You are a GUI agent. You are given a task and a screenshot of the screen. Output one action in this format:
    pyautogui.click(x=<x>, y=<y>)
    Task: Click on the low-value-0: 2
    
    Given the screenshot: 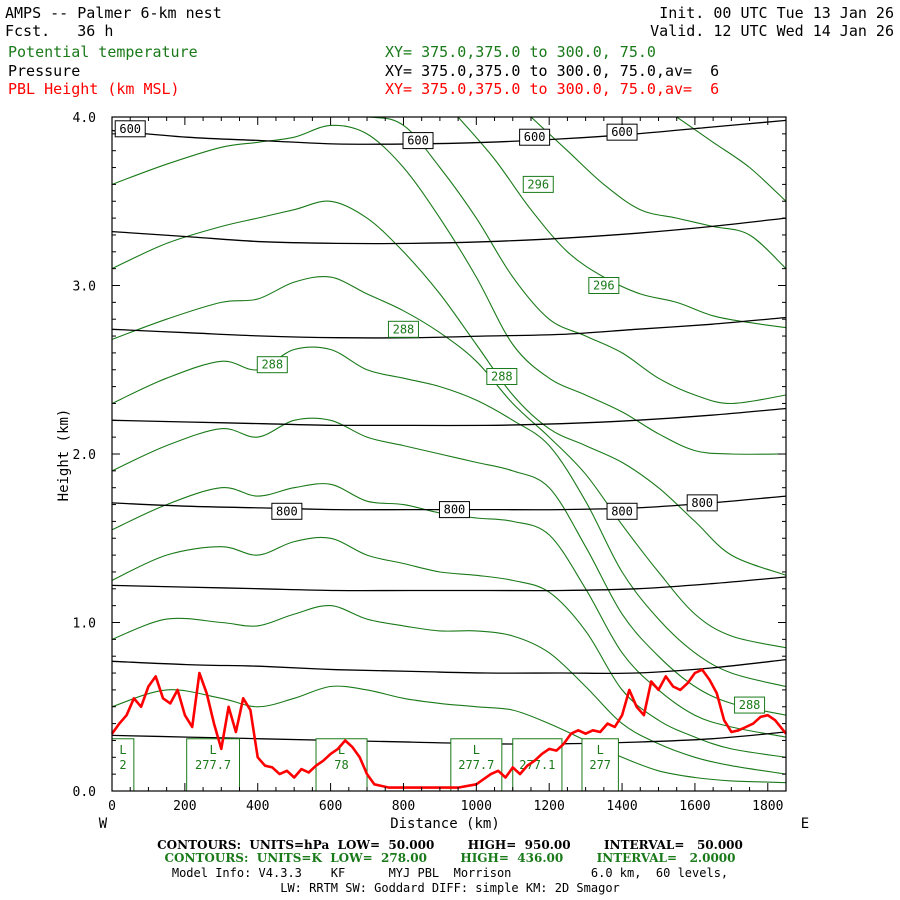 What is the action you would take?
    pyautogui.click(x=122, y=765)
    